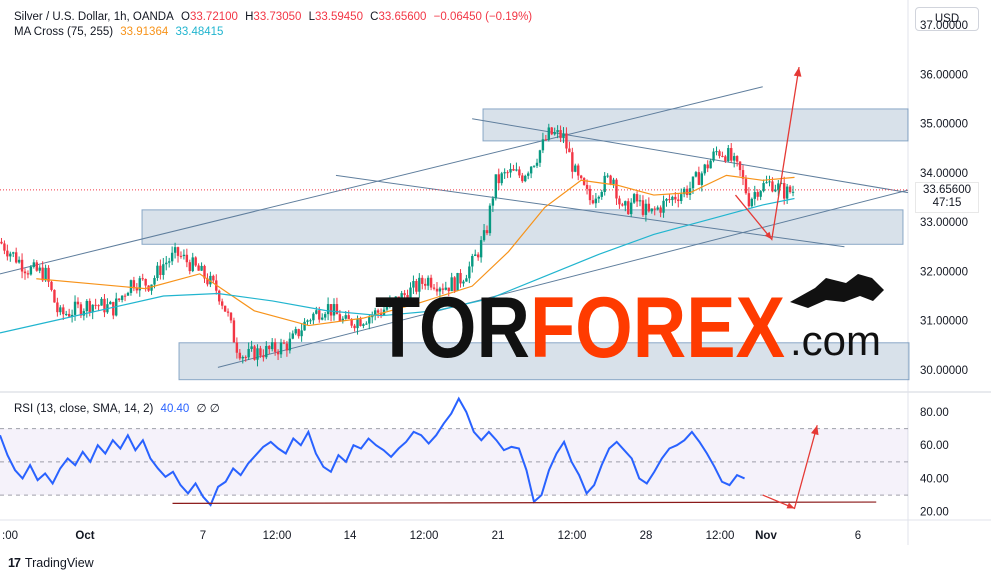  Describe the element at coordinates (590, 211) in the screenshot. I see `trend-line` at that location.